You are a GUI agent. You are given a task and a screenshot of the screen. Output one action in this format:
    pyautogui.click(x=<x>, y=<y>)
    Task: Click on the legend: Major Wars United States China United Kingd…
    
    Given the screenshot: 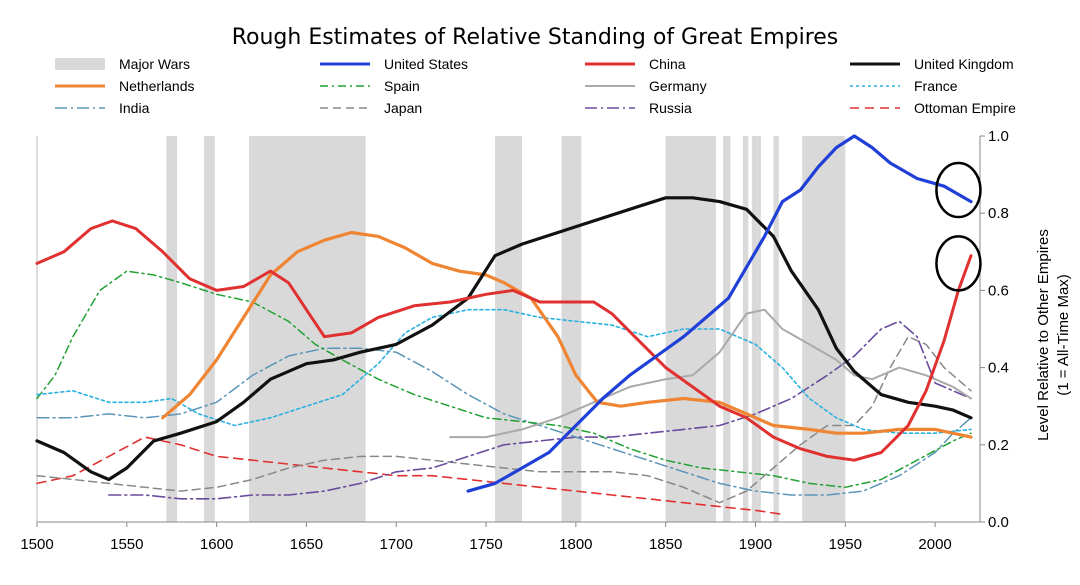 What is the action you would take?
    pyautogui.click(x=535, y=86)
    